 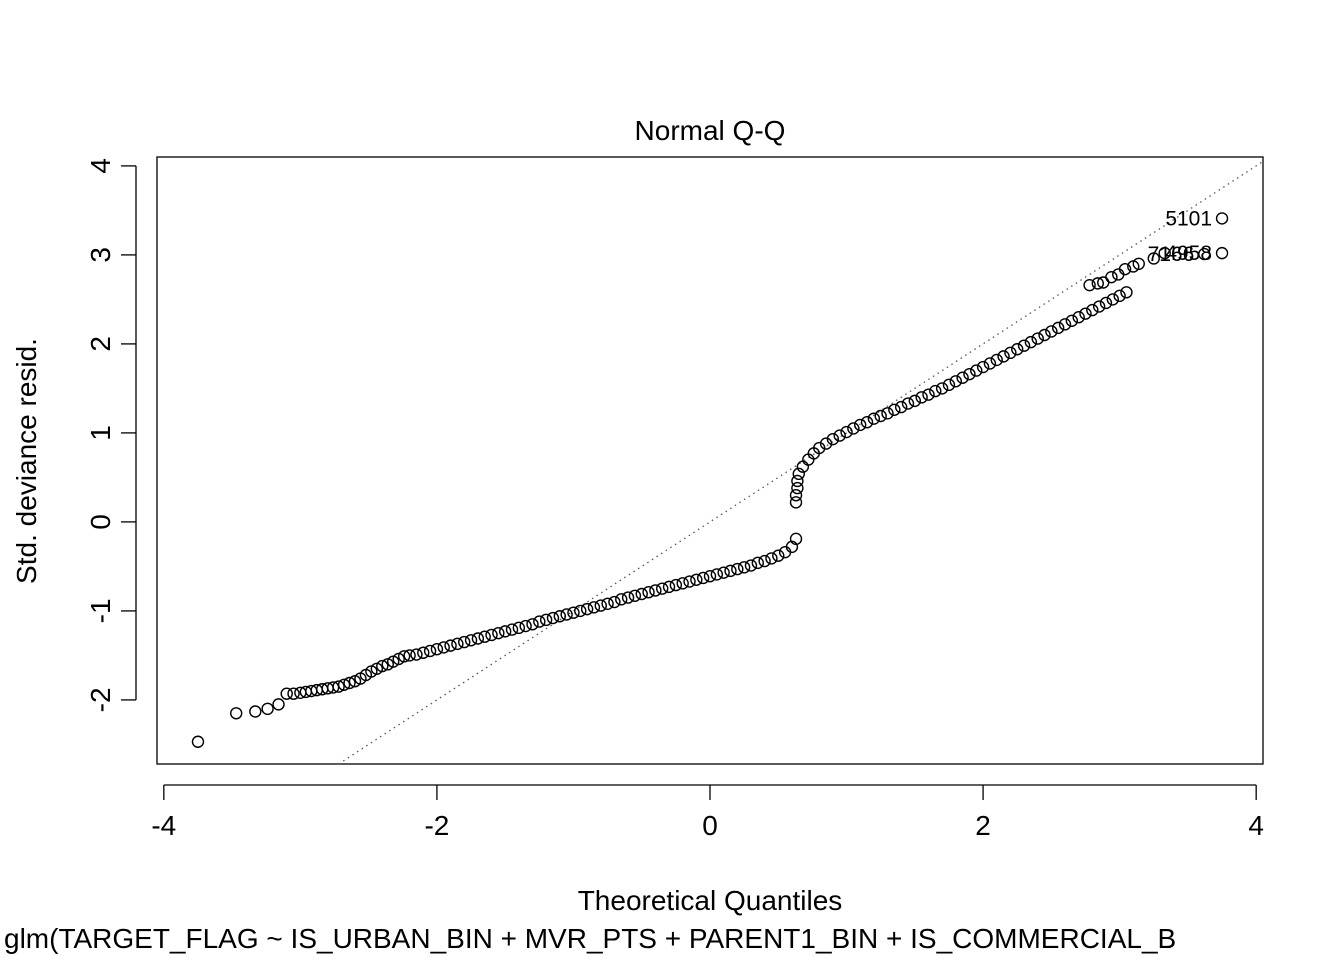 What do you see at coordinates (100, 610) in the screenshot?
I see `y-tick-label: -1` at bounding box center [100, 610].